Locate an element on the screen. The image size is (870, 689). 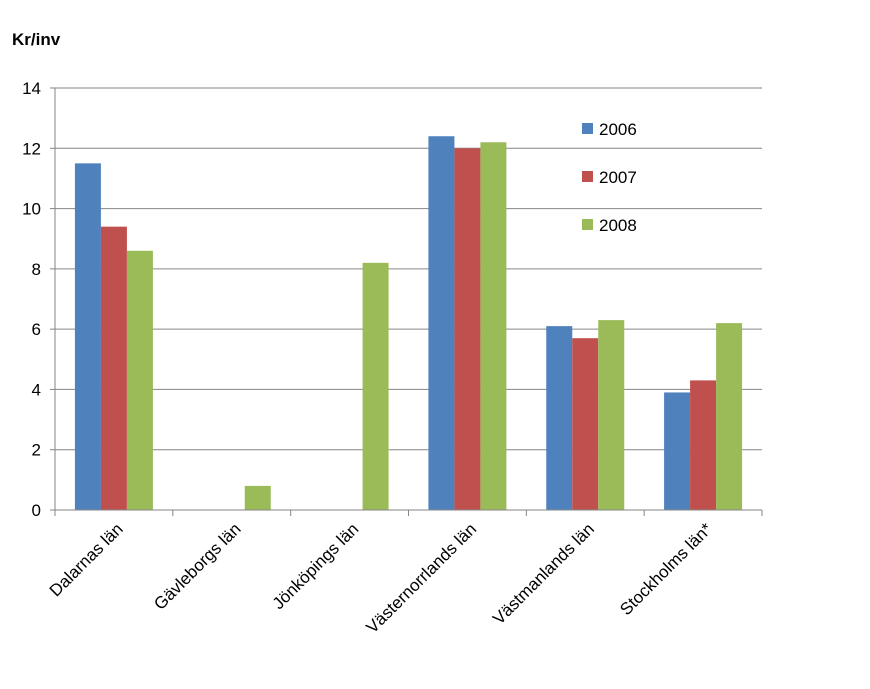
legend: 2006 2007 2008 is located at coordinates (609, 177).